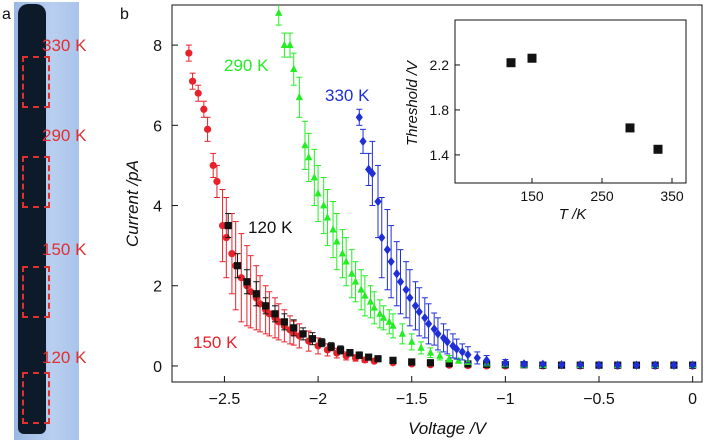  I want to click on panel-b-letter: b, so click(124, 14).